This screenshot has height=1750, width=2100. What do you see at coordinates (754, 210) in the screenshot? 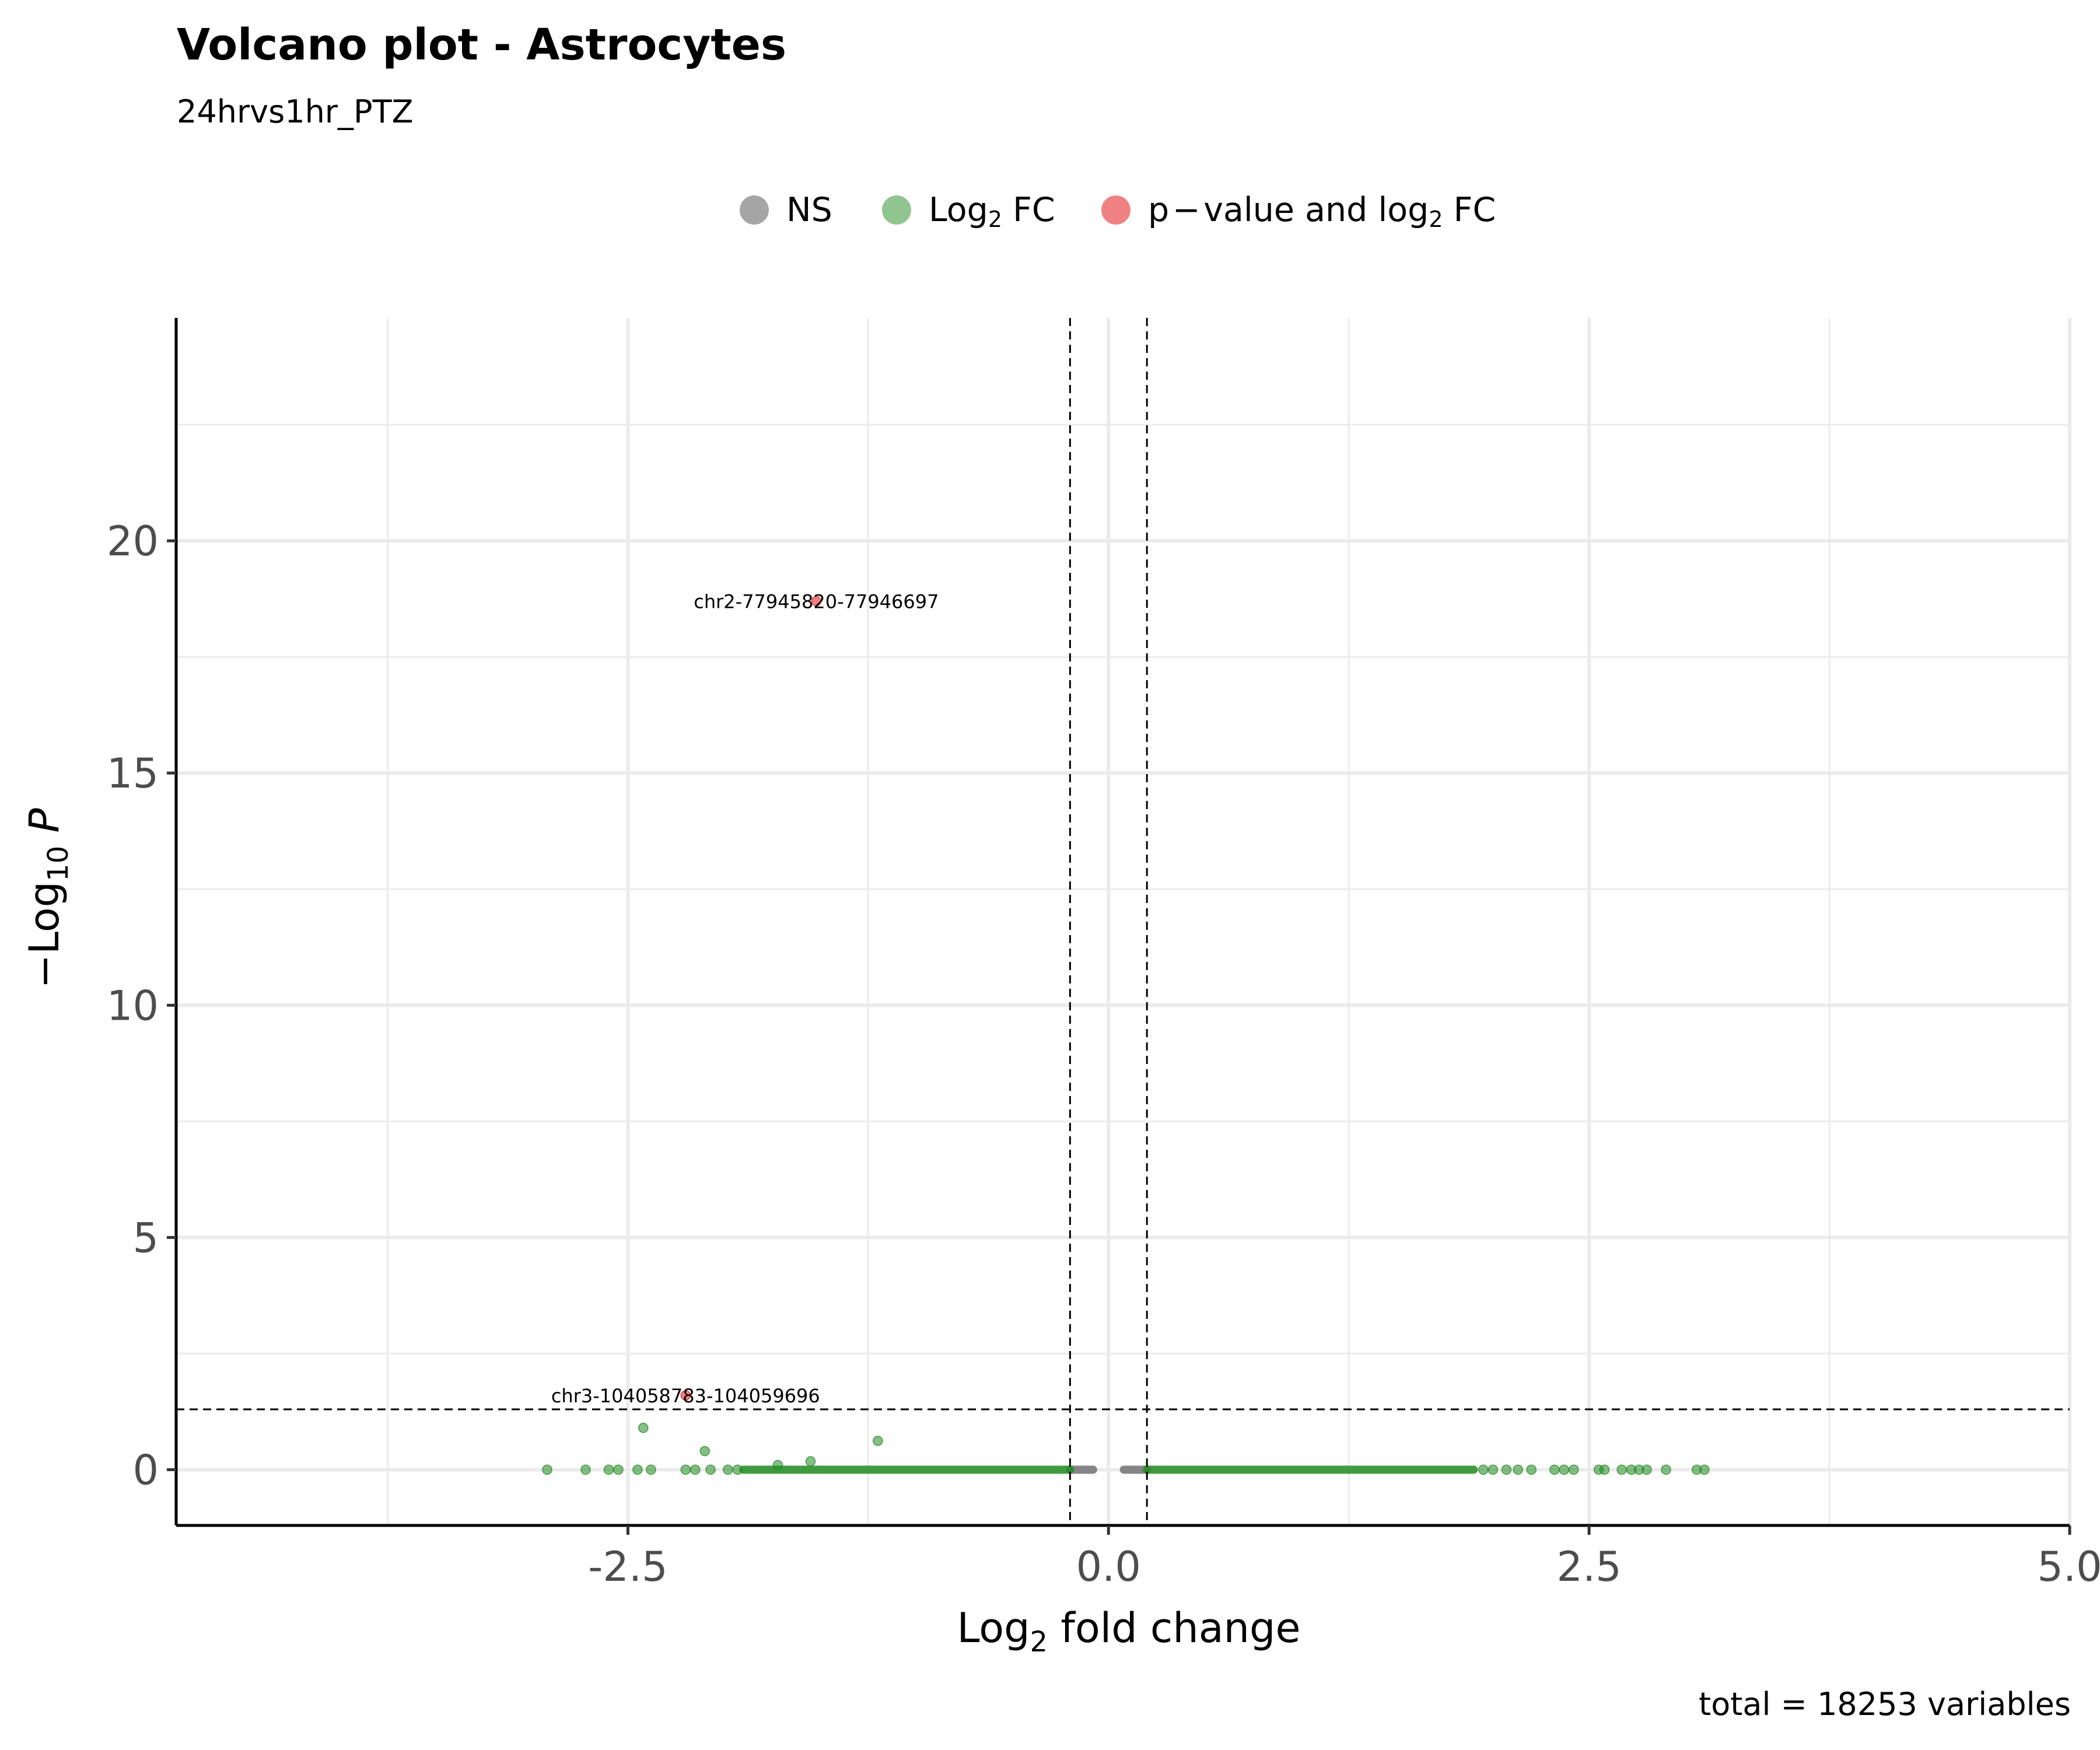
I see `legend-swatch-ns` at bounding box center [754, 210].